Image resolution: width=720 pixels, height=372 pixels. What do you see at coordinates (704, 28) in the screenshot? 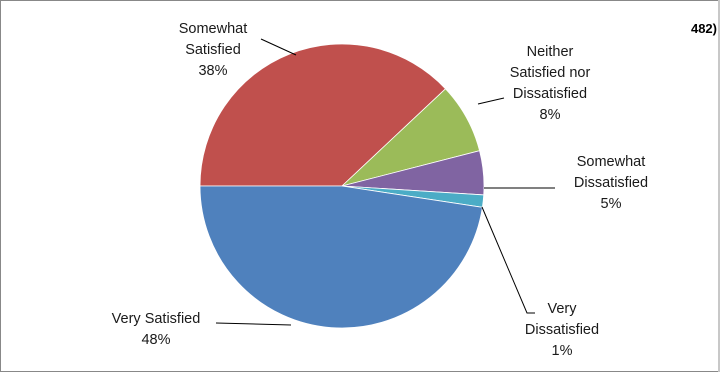
I see `corner-text: 482)` at bounding box center [704, 28].